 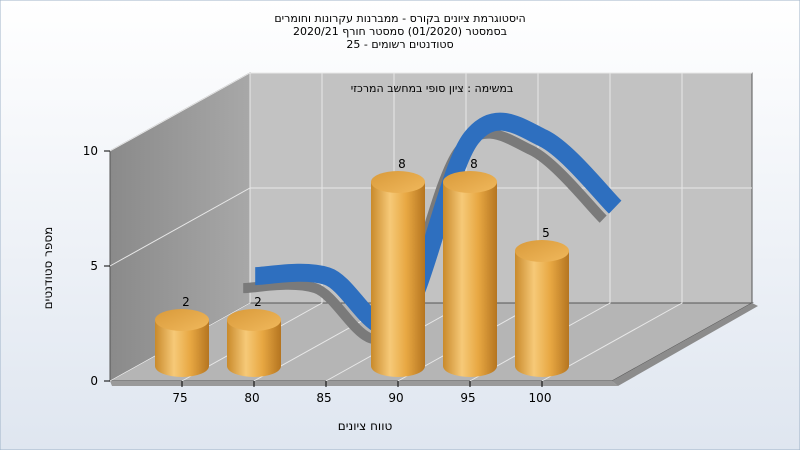 I want to click on chart-title-line-3: סטודנטים רשומים - 25, so click(x=399, y=44).